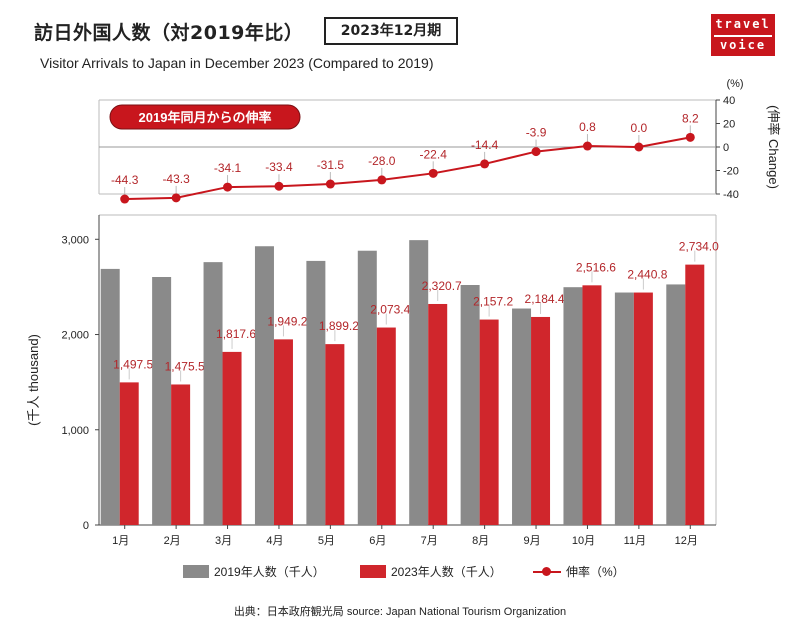 The height and width of the screenshot is (642, 800). I want to click on legend-label-2023: 2023年人数（千人）, so click(446, 572).